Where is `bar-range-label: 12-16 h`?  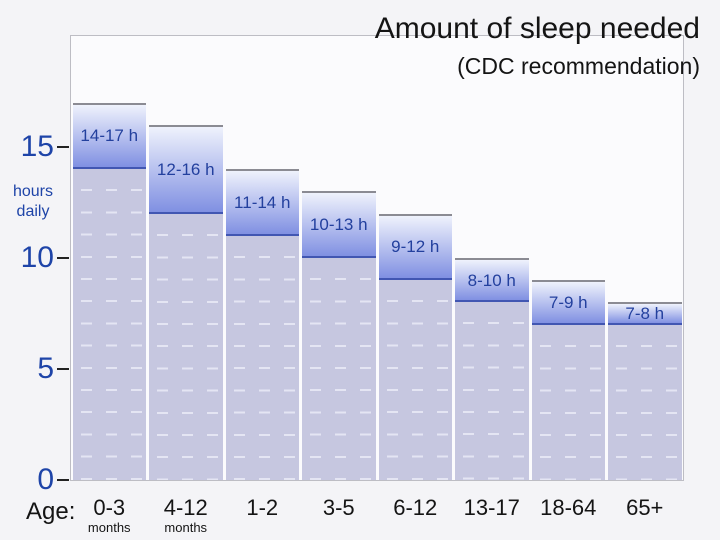
bar-range-label: 12-16 h is located at coordinates (185, 169).